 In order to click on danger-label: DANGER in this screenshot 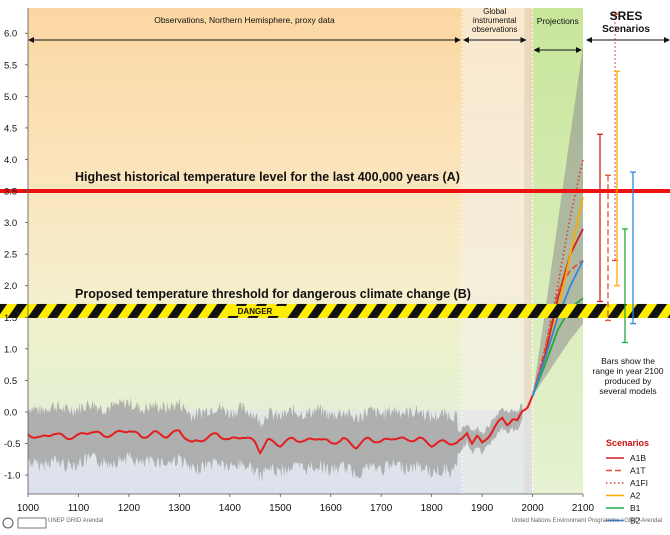, I will do `click(255, 311)`.